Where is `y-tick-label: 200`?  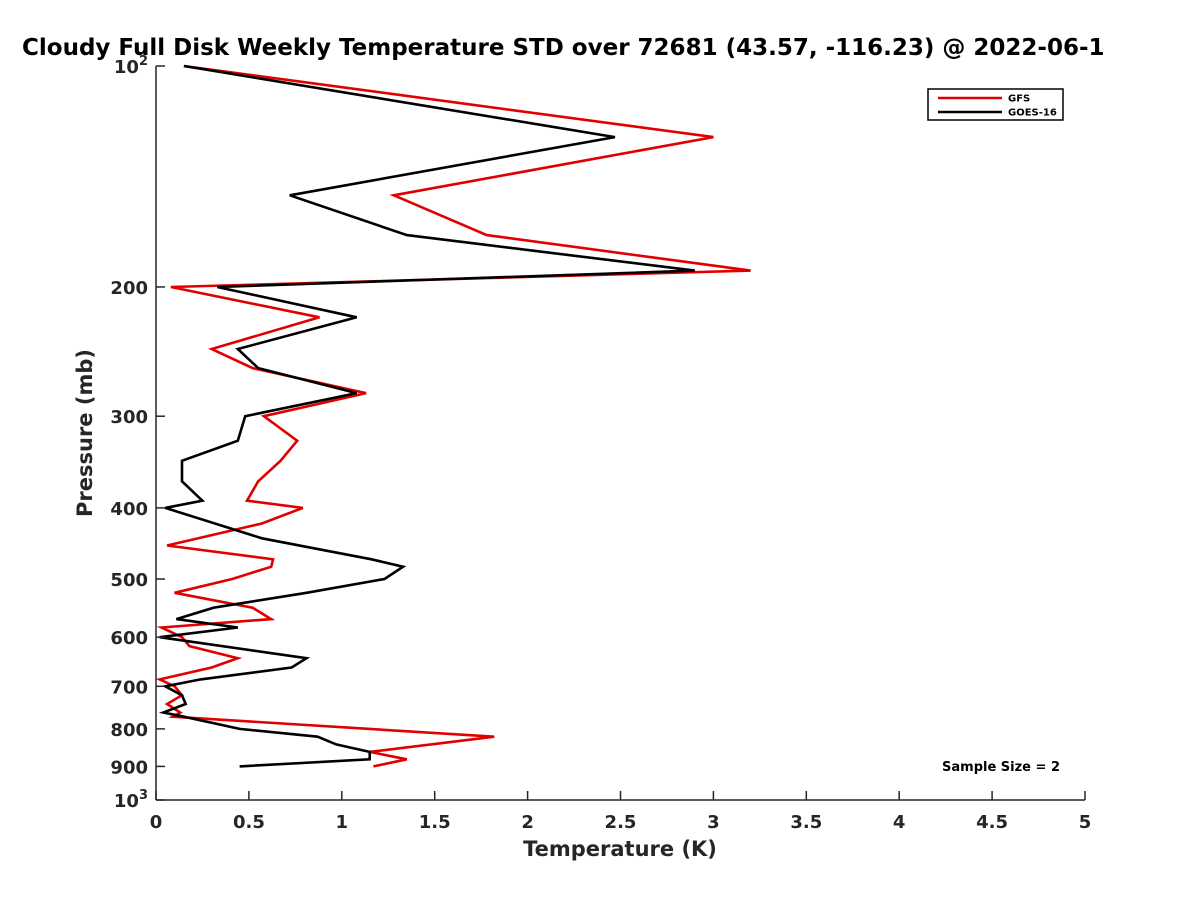
y-tick-label: 200 is located at coordinates (129, 288).